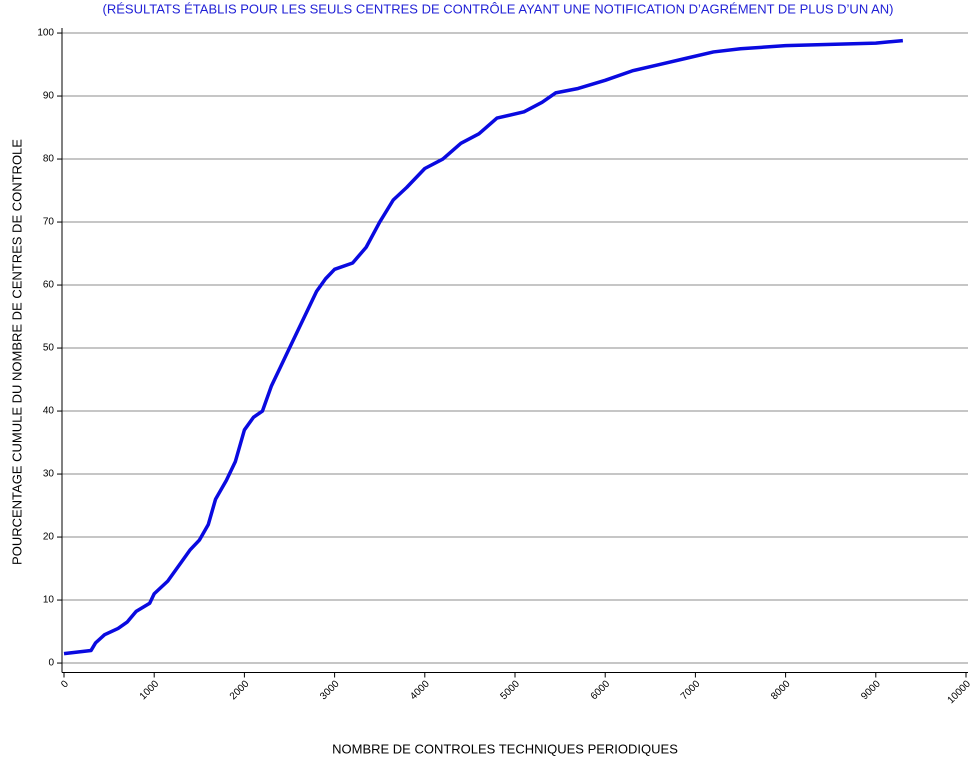 The width and height of the screenshot is (970, 765). I want to click on y-tick-label: 40, so click(49, 411).